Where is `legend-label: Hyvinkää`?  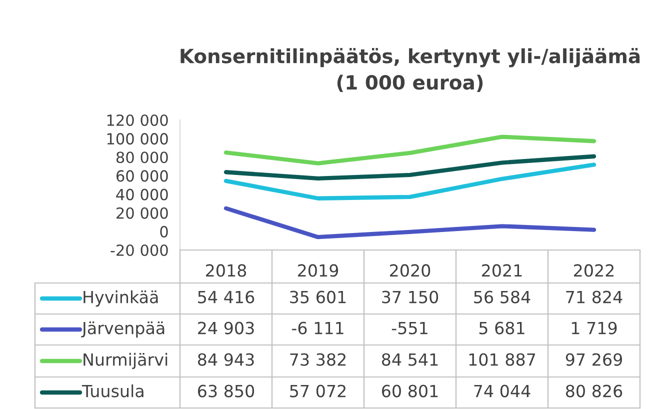
legend-label: Hyvinkää is located at coordinates (121, 298).